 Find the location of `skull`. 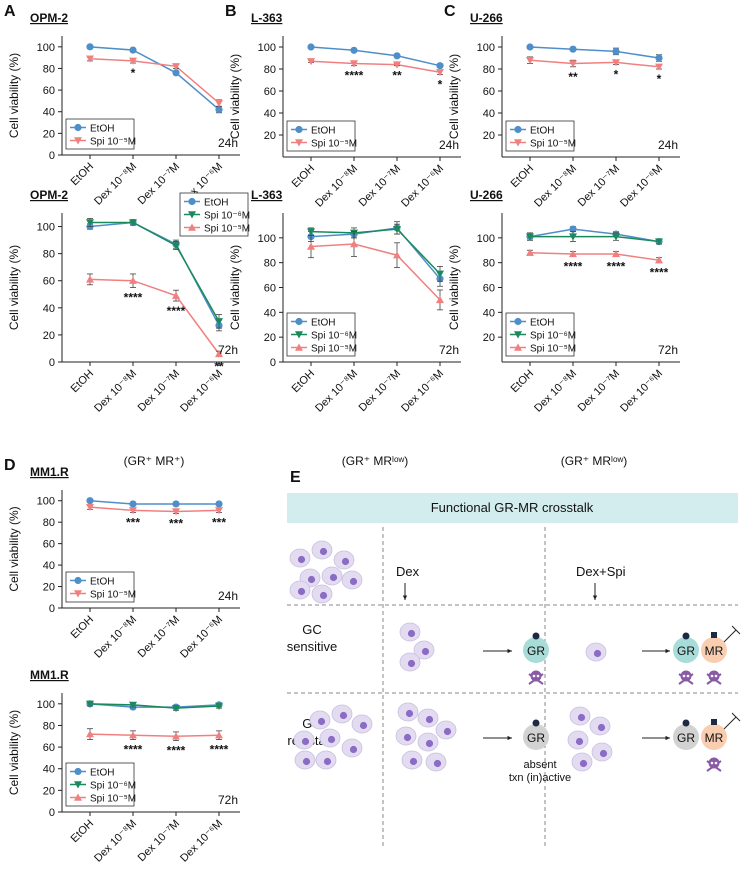

skull is located at coordinates (686, 676).